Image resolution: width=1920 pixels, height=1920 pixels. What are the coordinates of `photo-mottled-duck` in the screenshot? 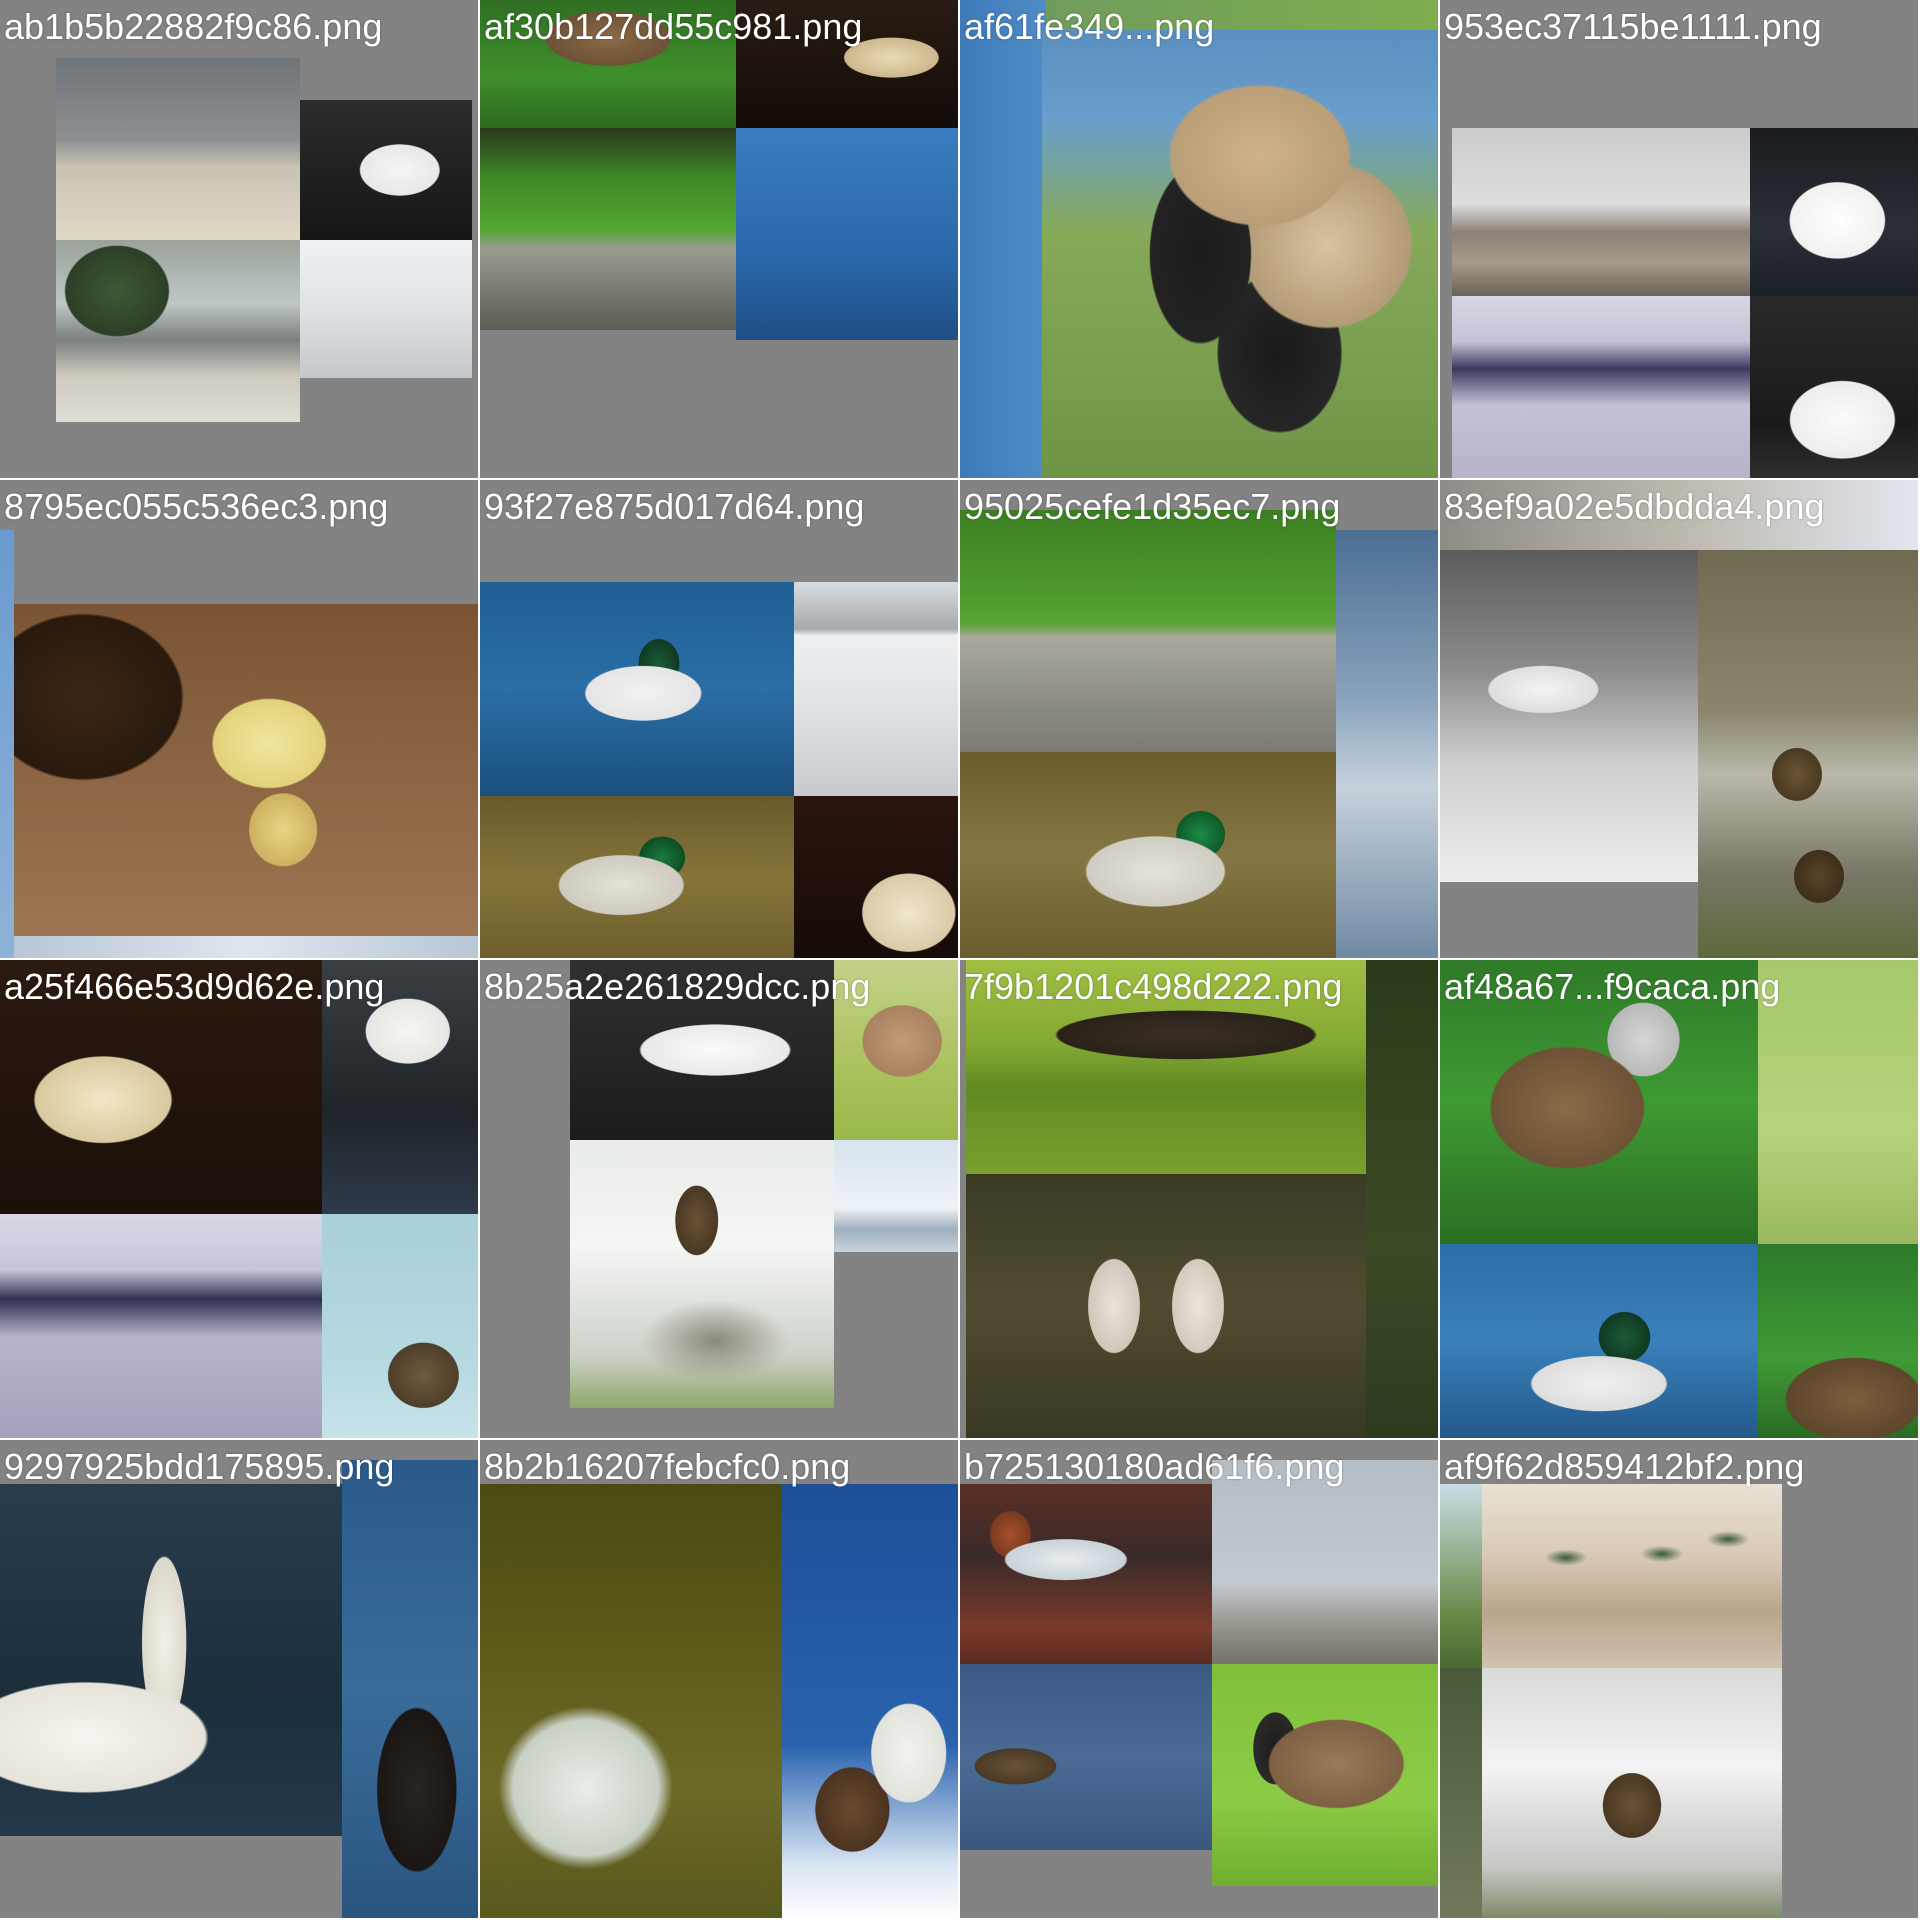 It's located at (1599, 1102).